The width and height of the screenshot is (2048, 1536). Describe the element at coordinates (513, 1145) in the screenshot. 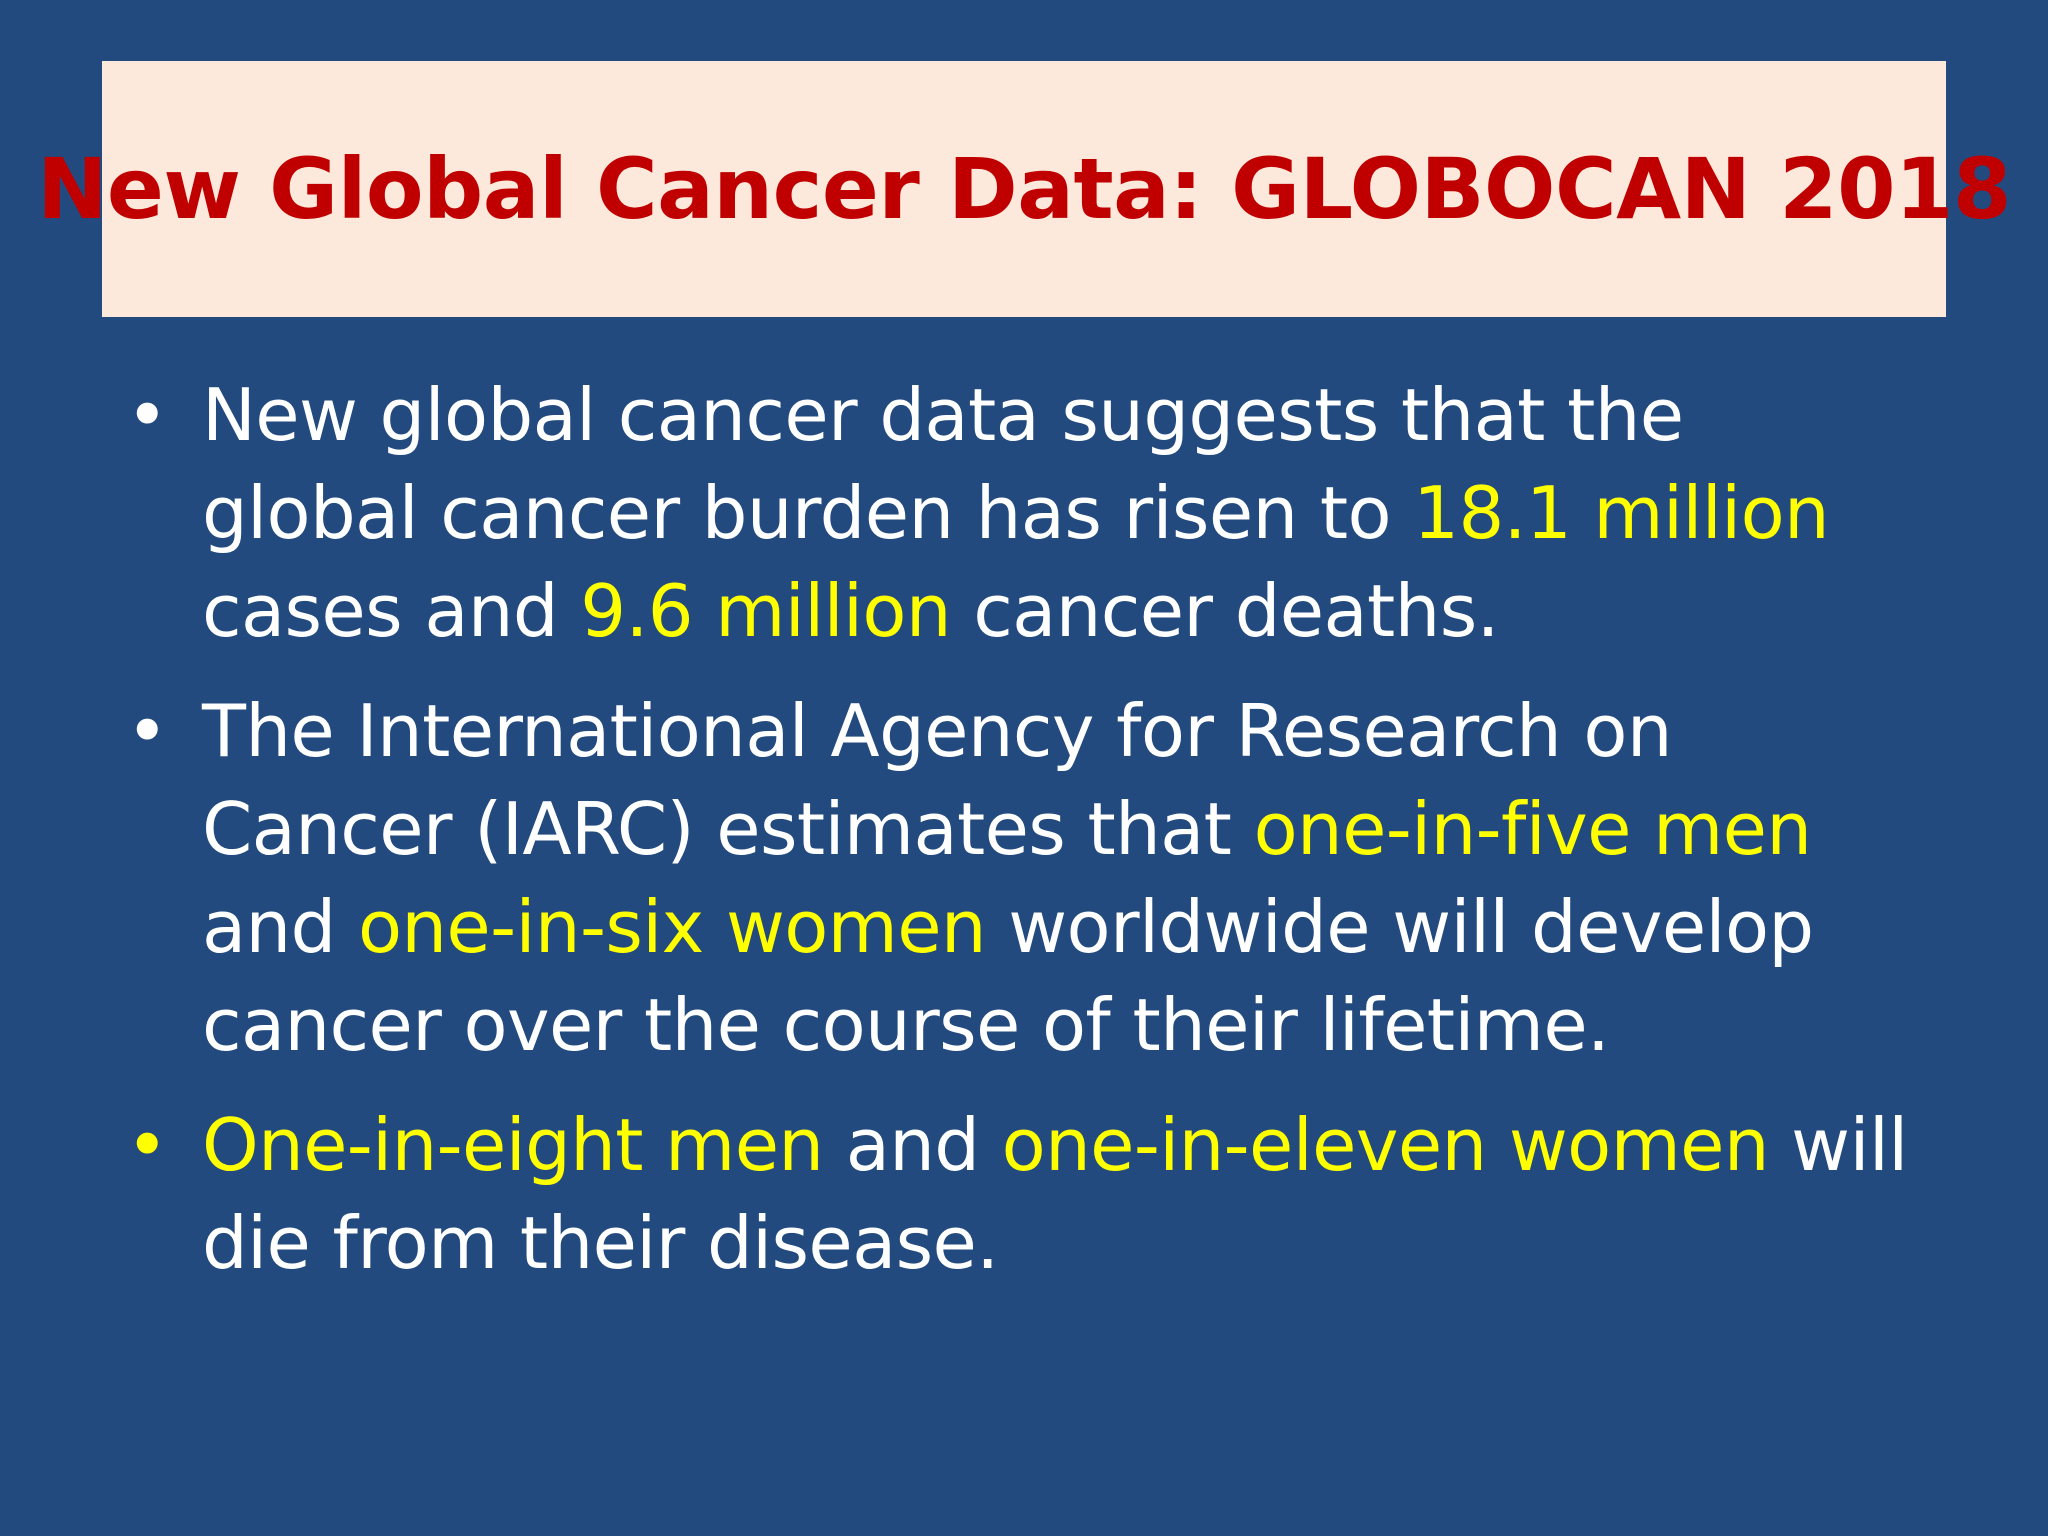

I see `highlight-men-mortality: One-in-eight men` at that location.